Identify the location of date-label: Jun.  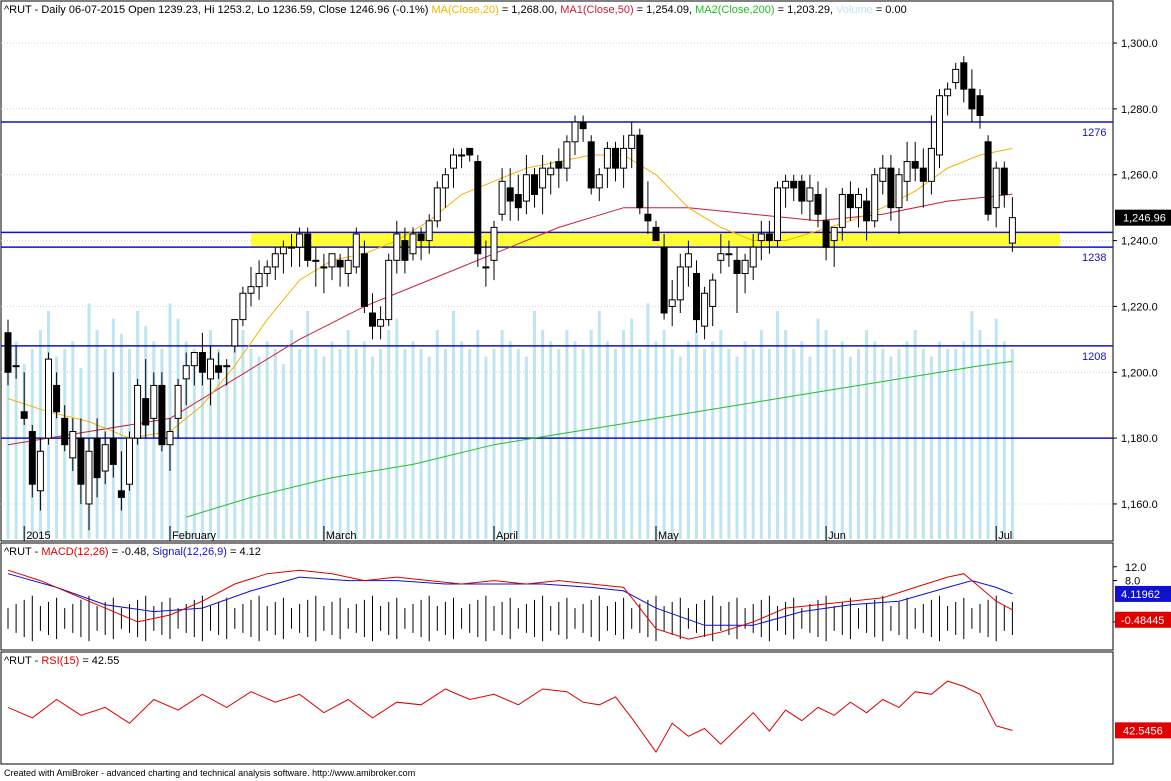
(837, 536).